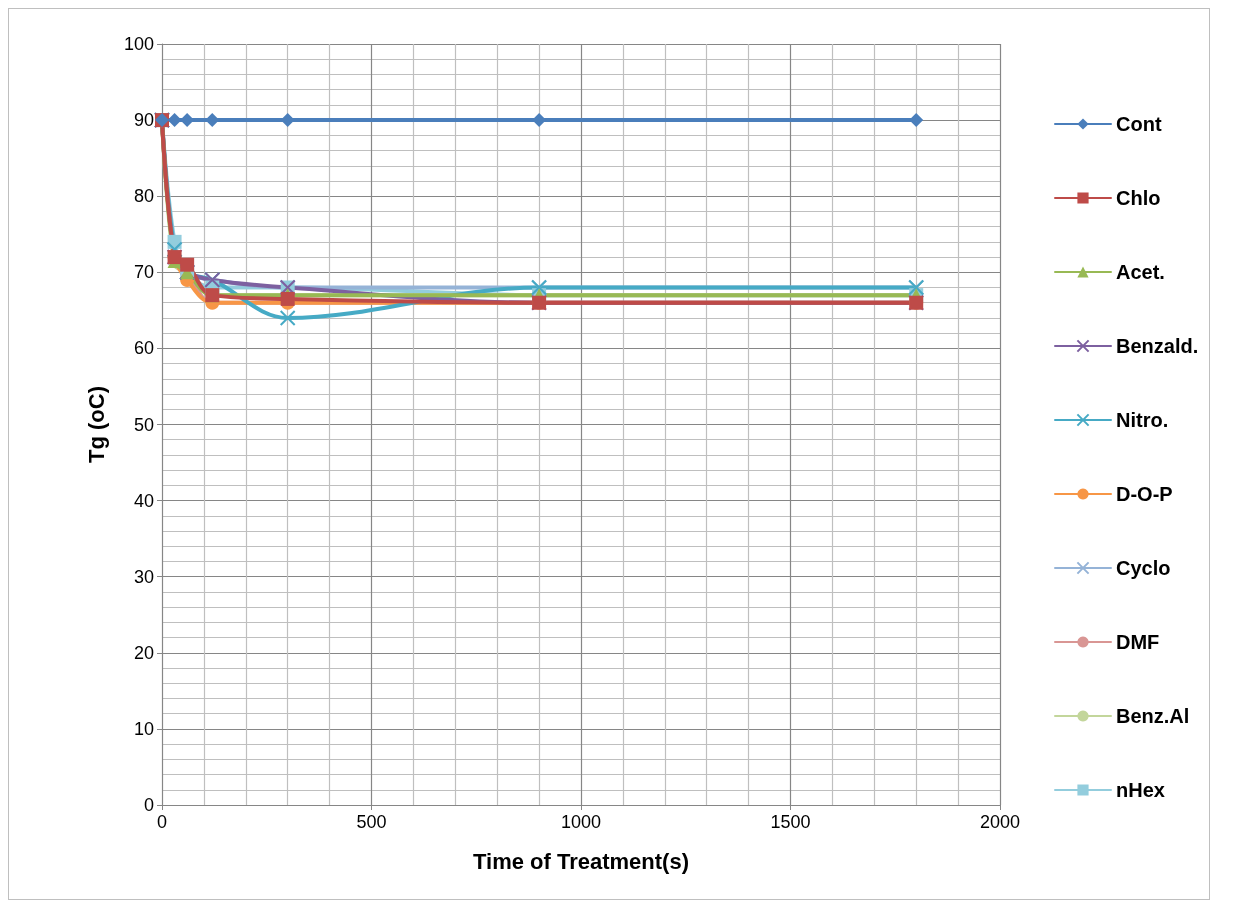  What do you see at coordinates (143, 424) in the screenshot?
I see `y-tick-label: 50` at bounding box center [143, 424].